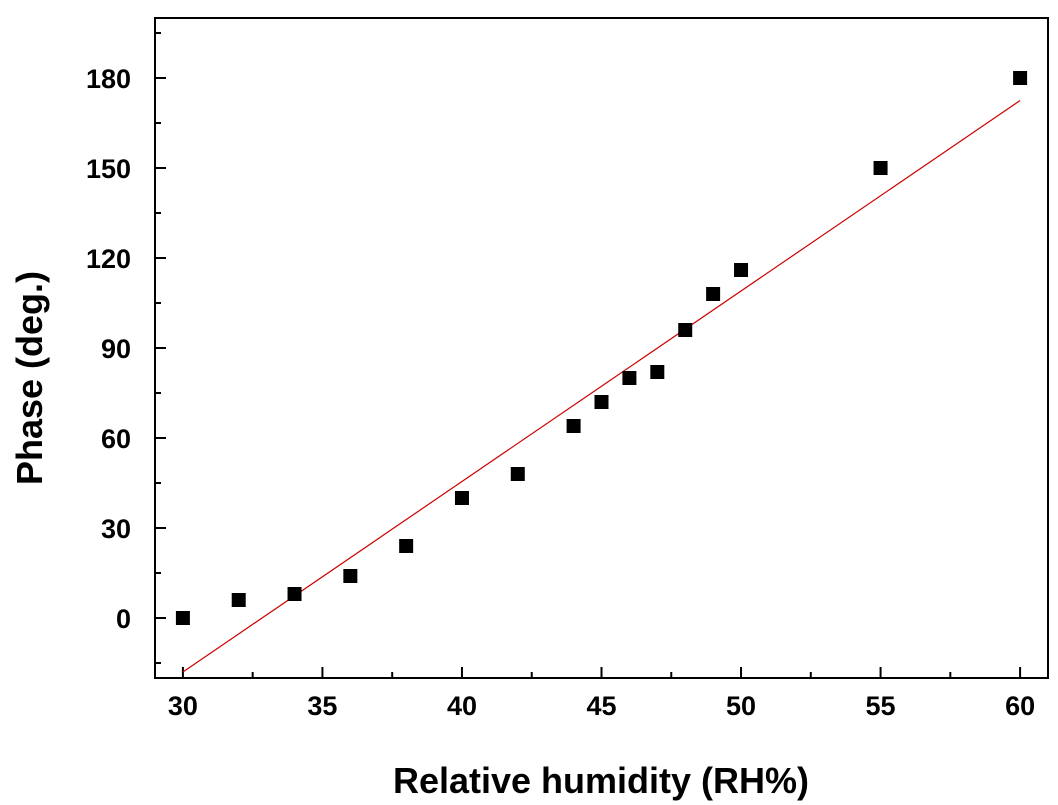  Describe the element at coordinates (108, 169) in the screenshot. I see `y-tick-label: 150` at that location.